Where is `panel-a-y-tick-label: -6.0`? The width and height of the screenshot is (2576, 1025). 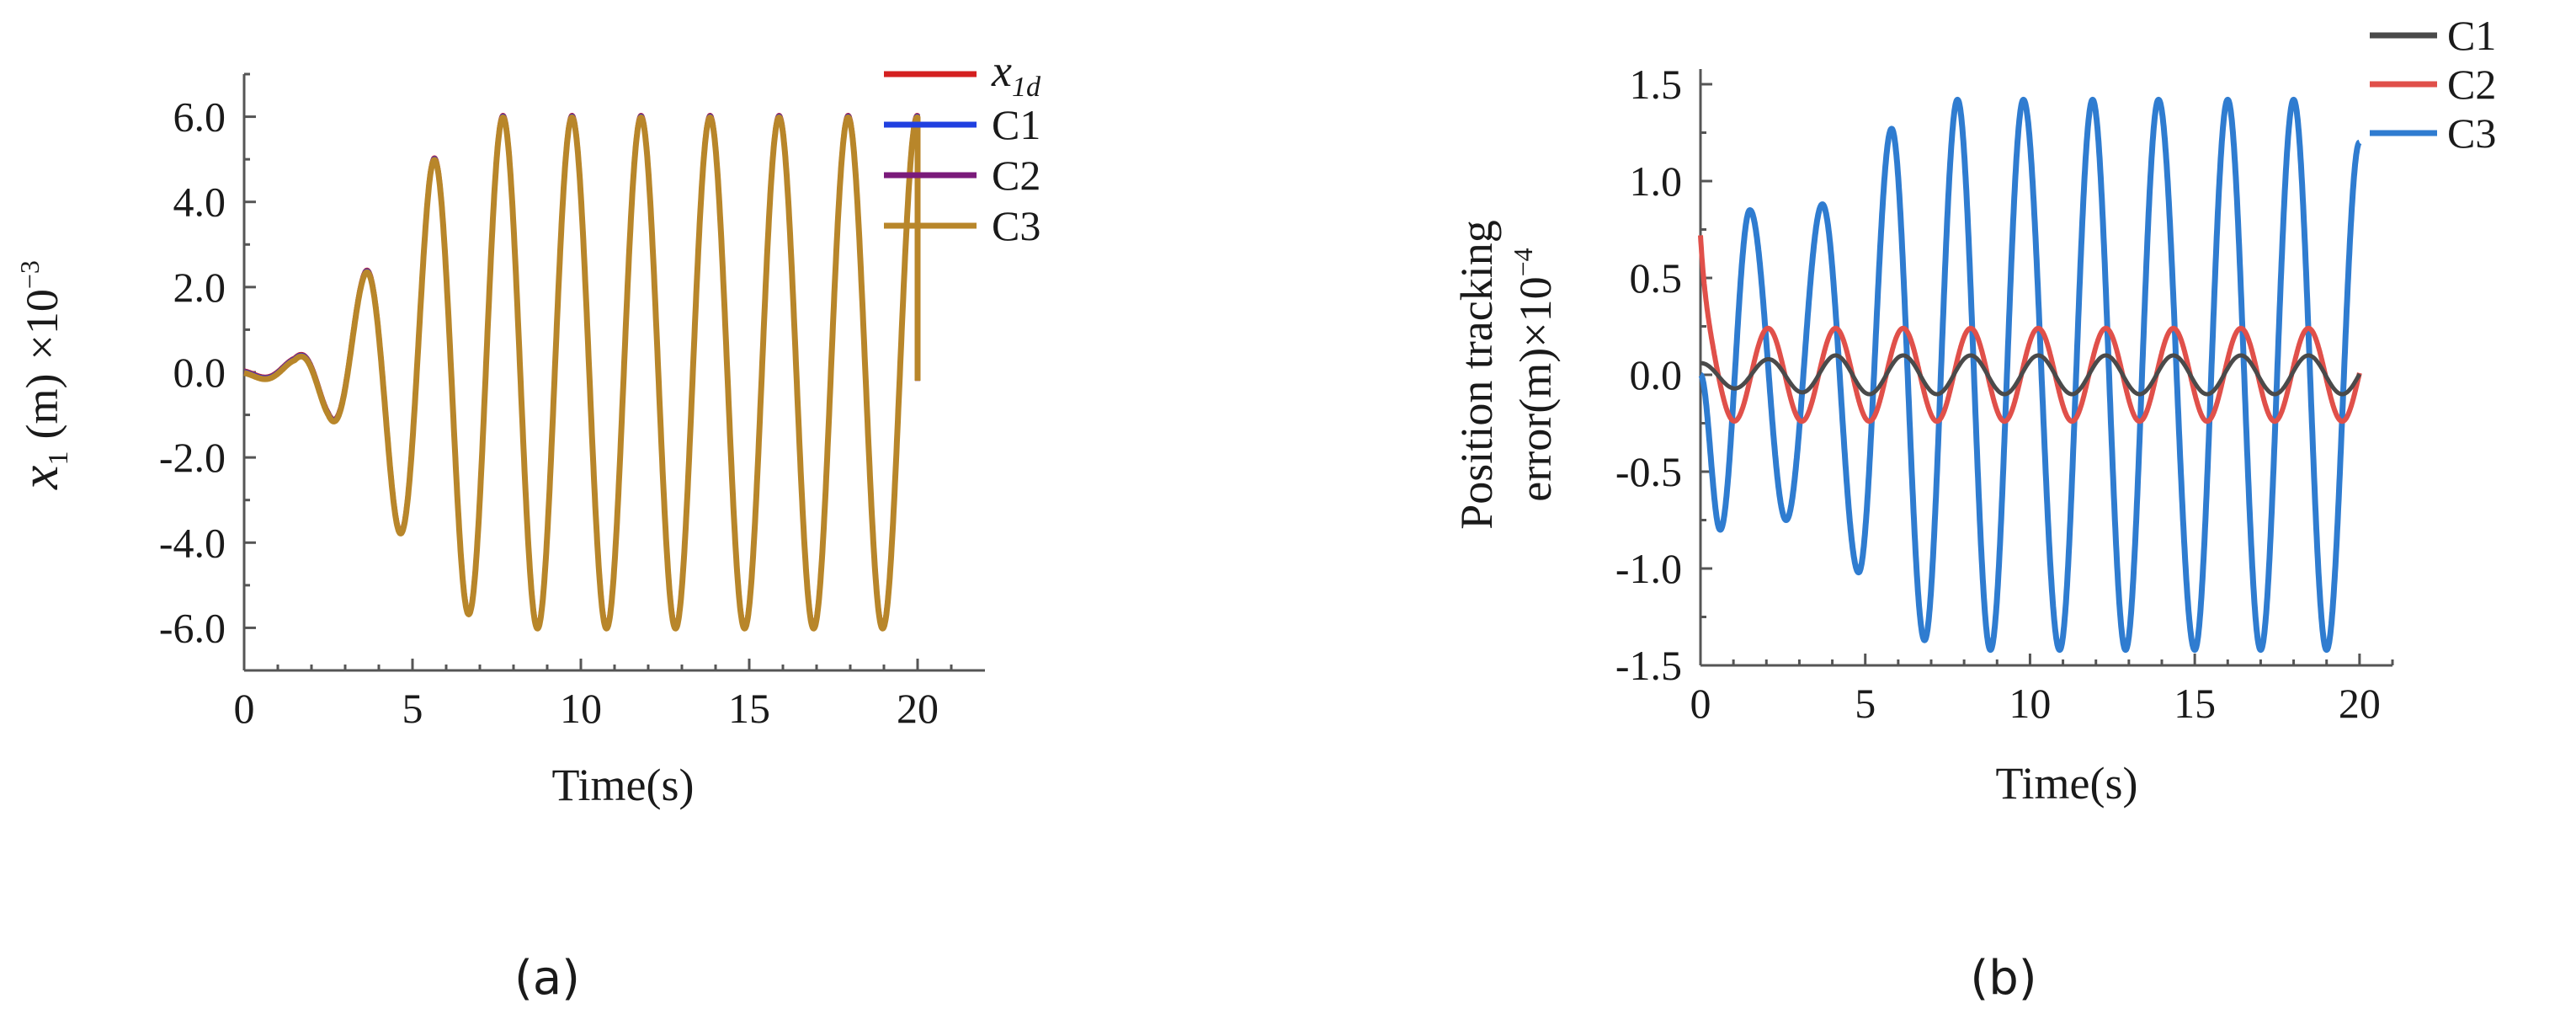
panel-a-y-tick-label: -6.0 is located at coordinates (193, 627).